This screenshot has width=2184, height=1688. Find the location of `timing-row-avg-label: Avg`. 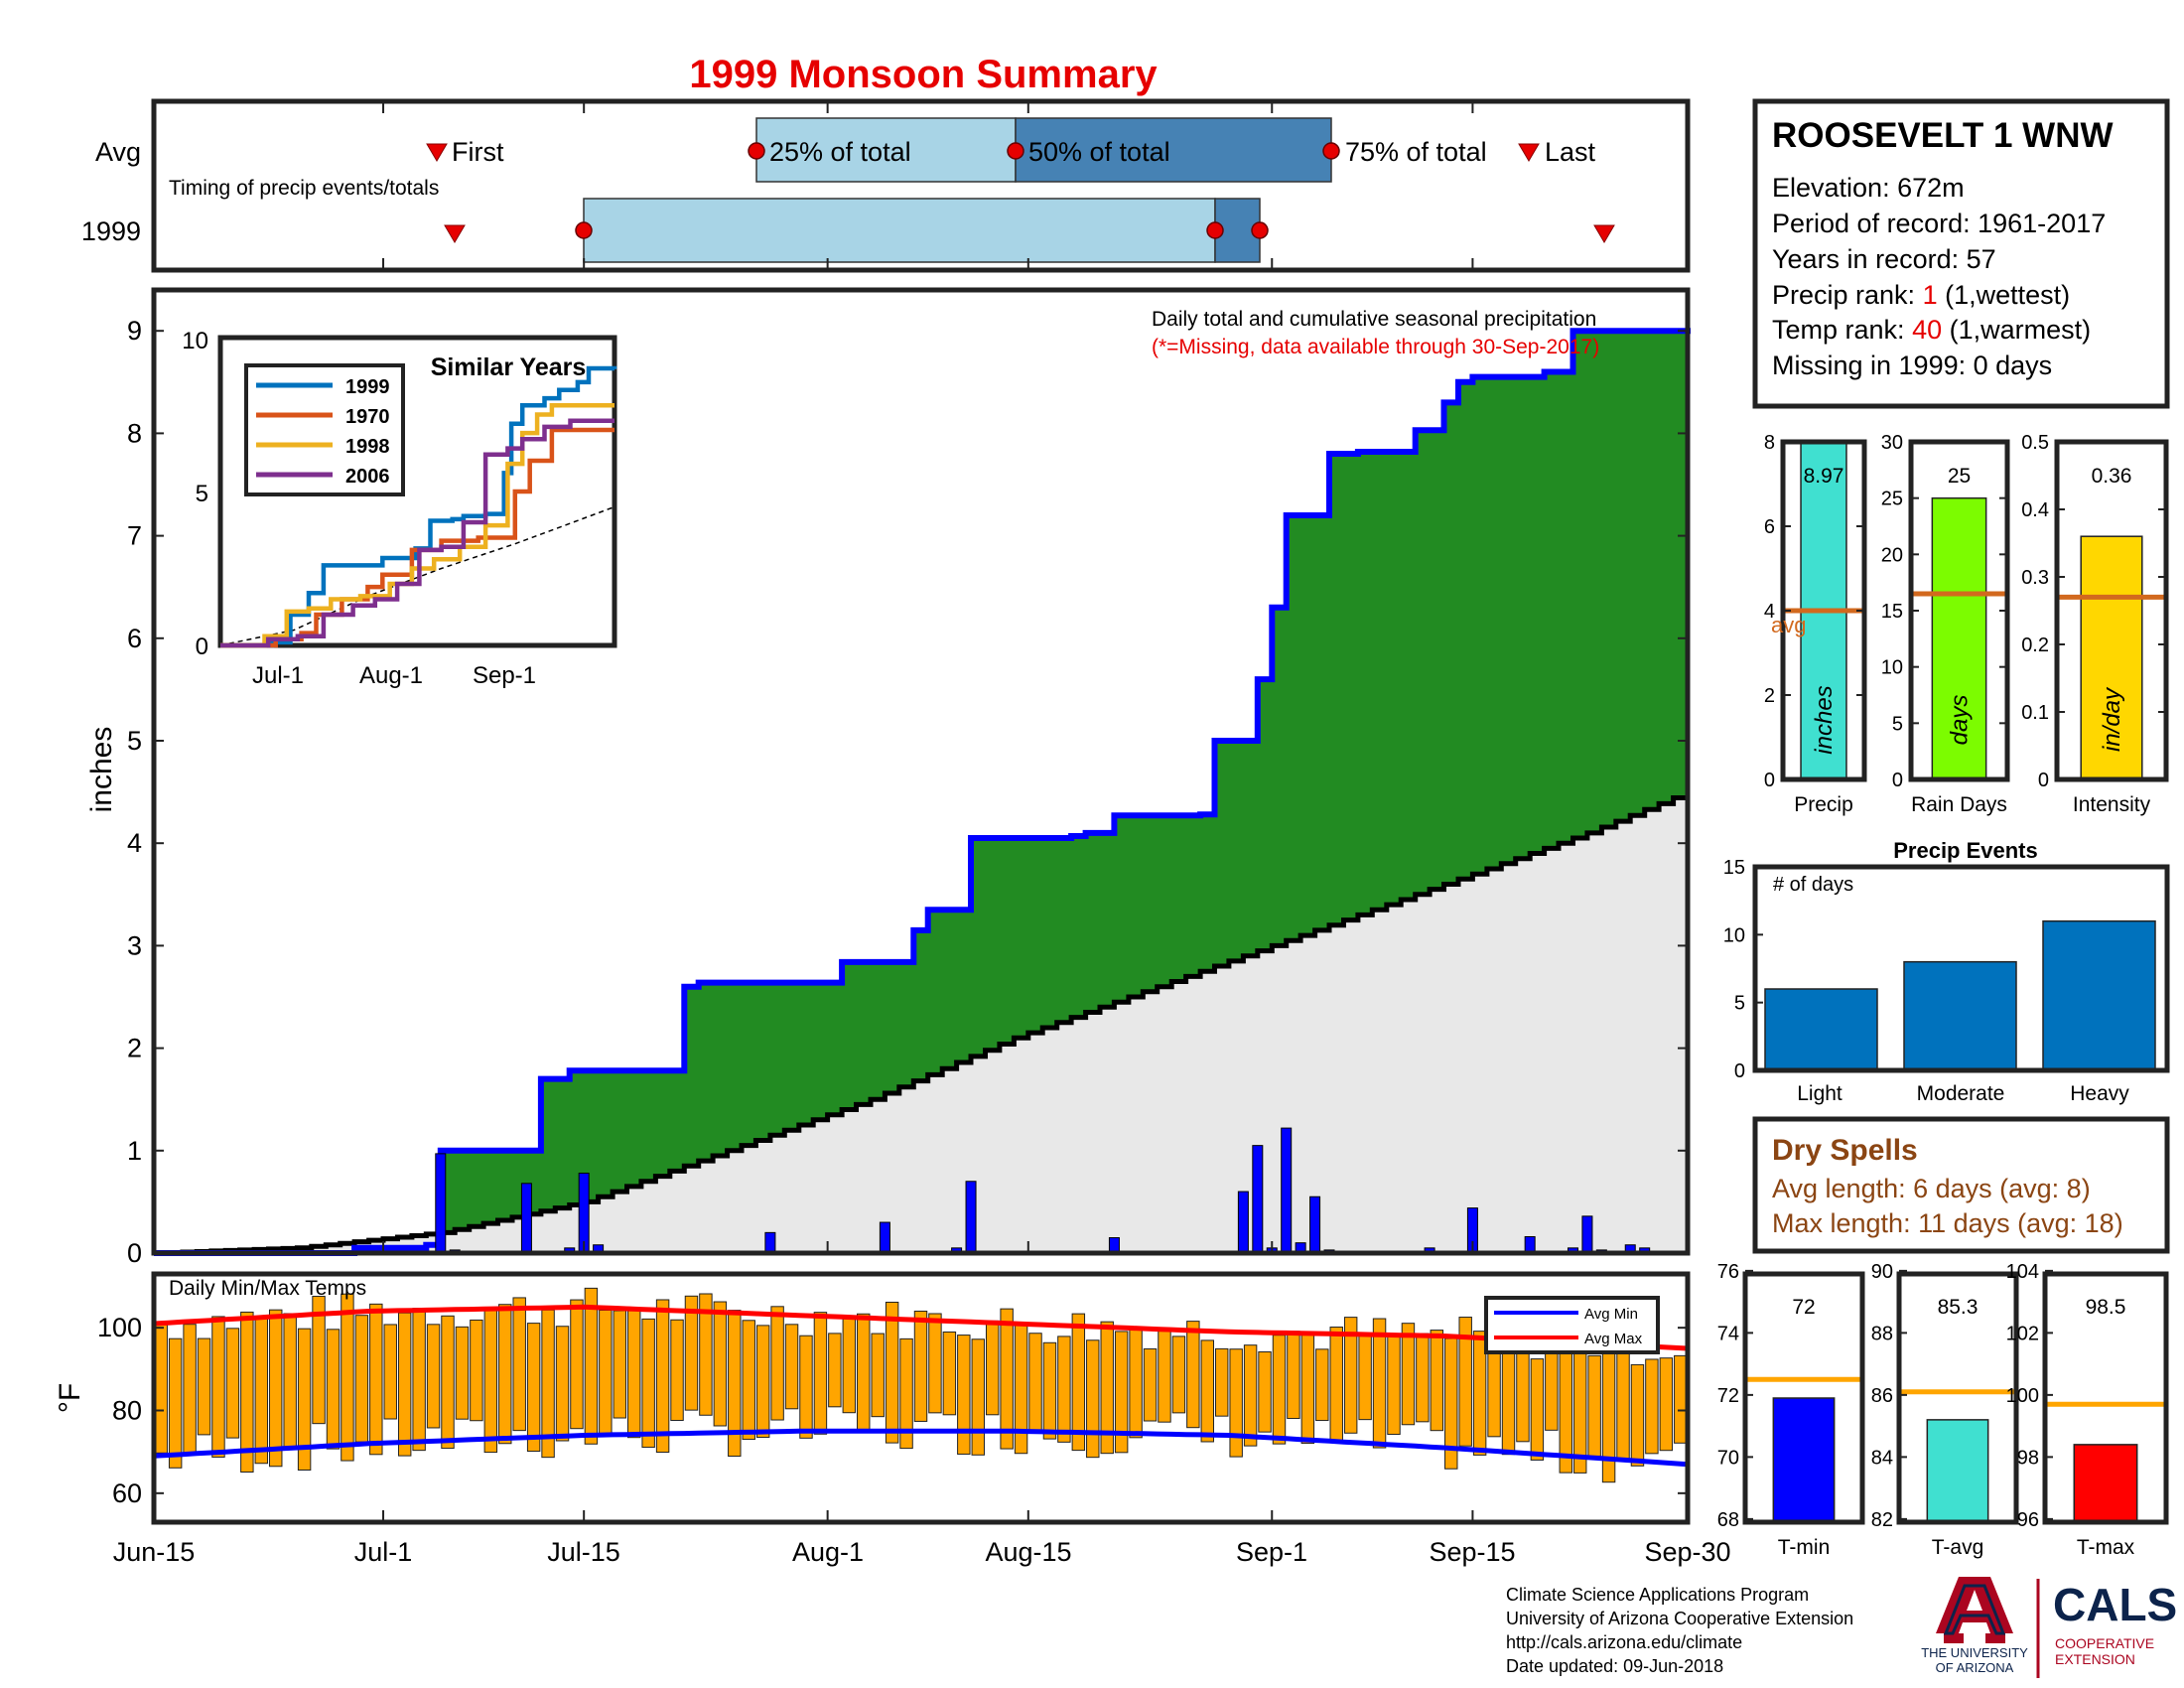

timing-row-avg-label: Avg is located at coordinates (118, 152).